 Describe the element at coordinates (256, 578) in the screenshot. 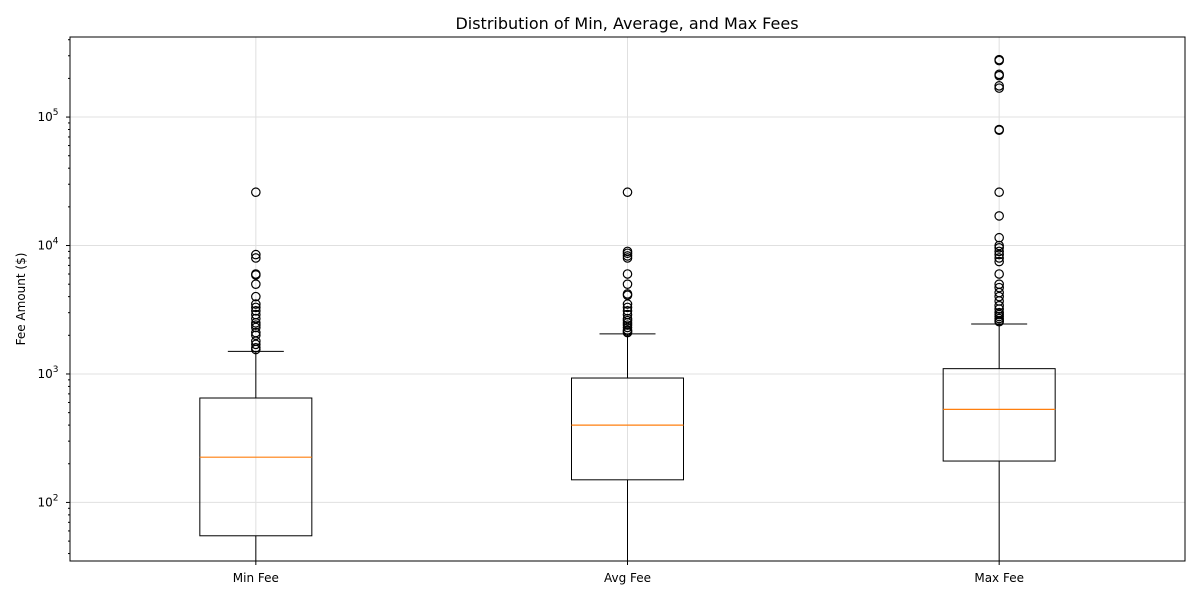

I see `x-tick-label: Min Fee` at that location.